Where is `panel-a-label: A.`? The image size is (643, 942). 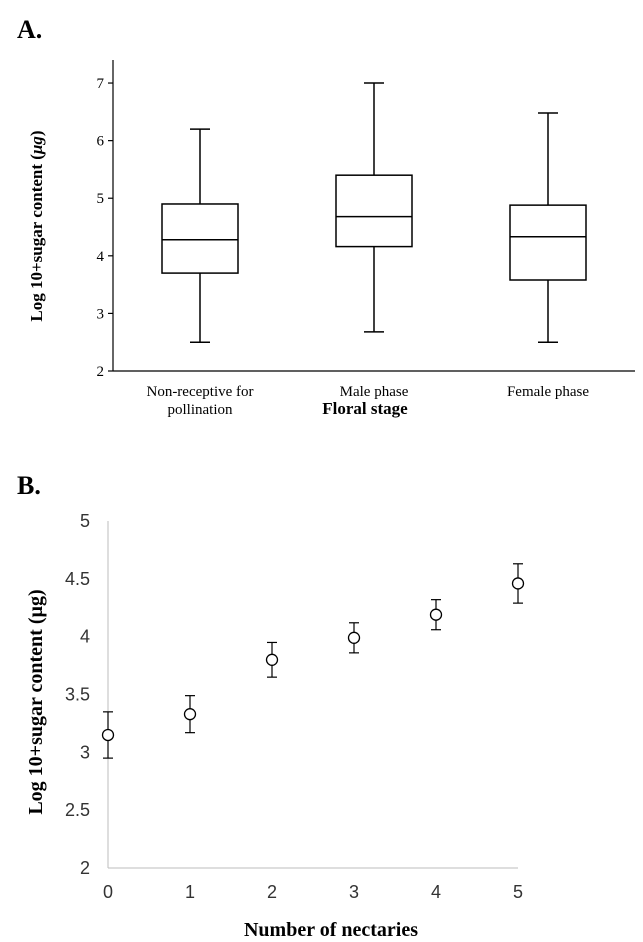 panel-a-label: A. is located at coordinates (29, 29).